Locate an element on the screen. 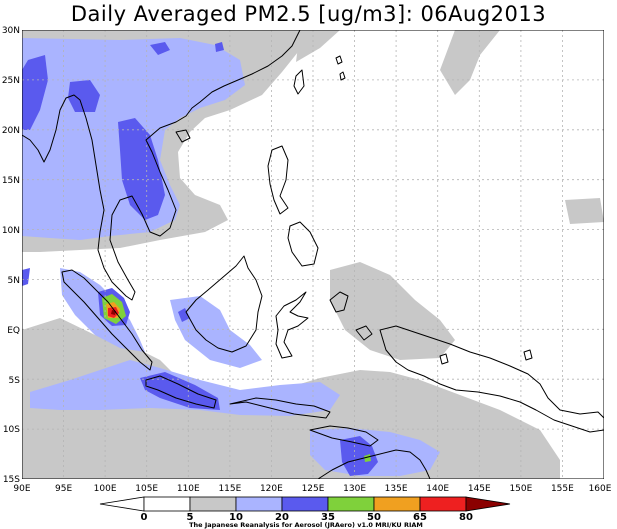  colorbar-label: 10 is located at coordinates (236, 517).